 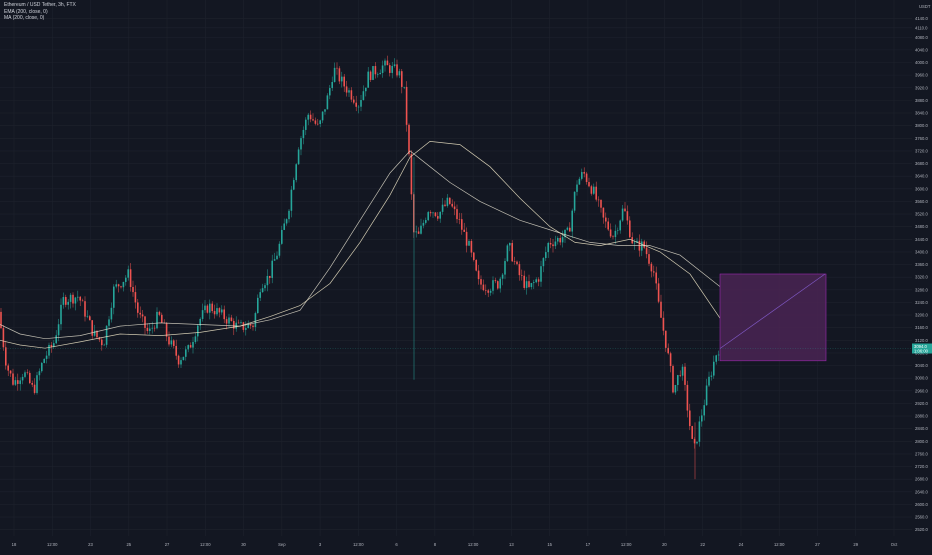 I want to click on price-tick-label: 4110.0, so click(x=921, y=27).